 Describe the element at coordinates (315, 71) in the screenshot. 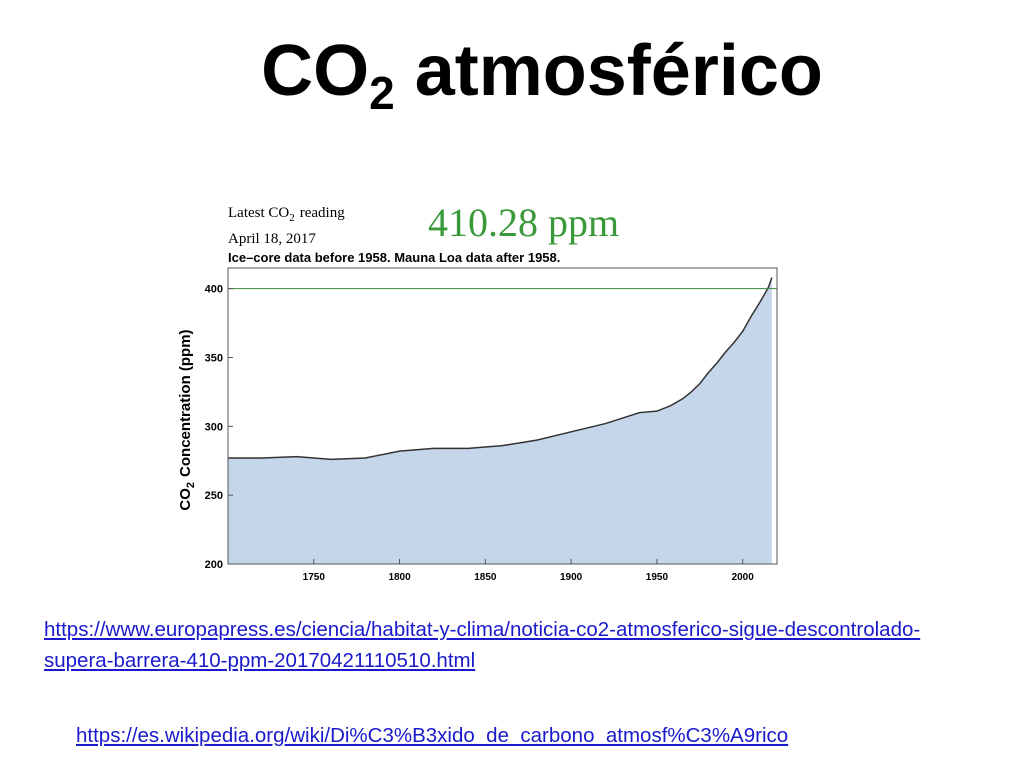

I see `title-main: CO` at that location.